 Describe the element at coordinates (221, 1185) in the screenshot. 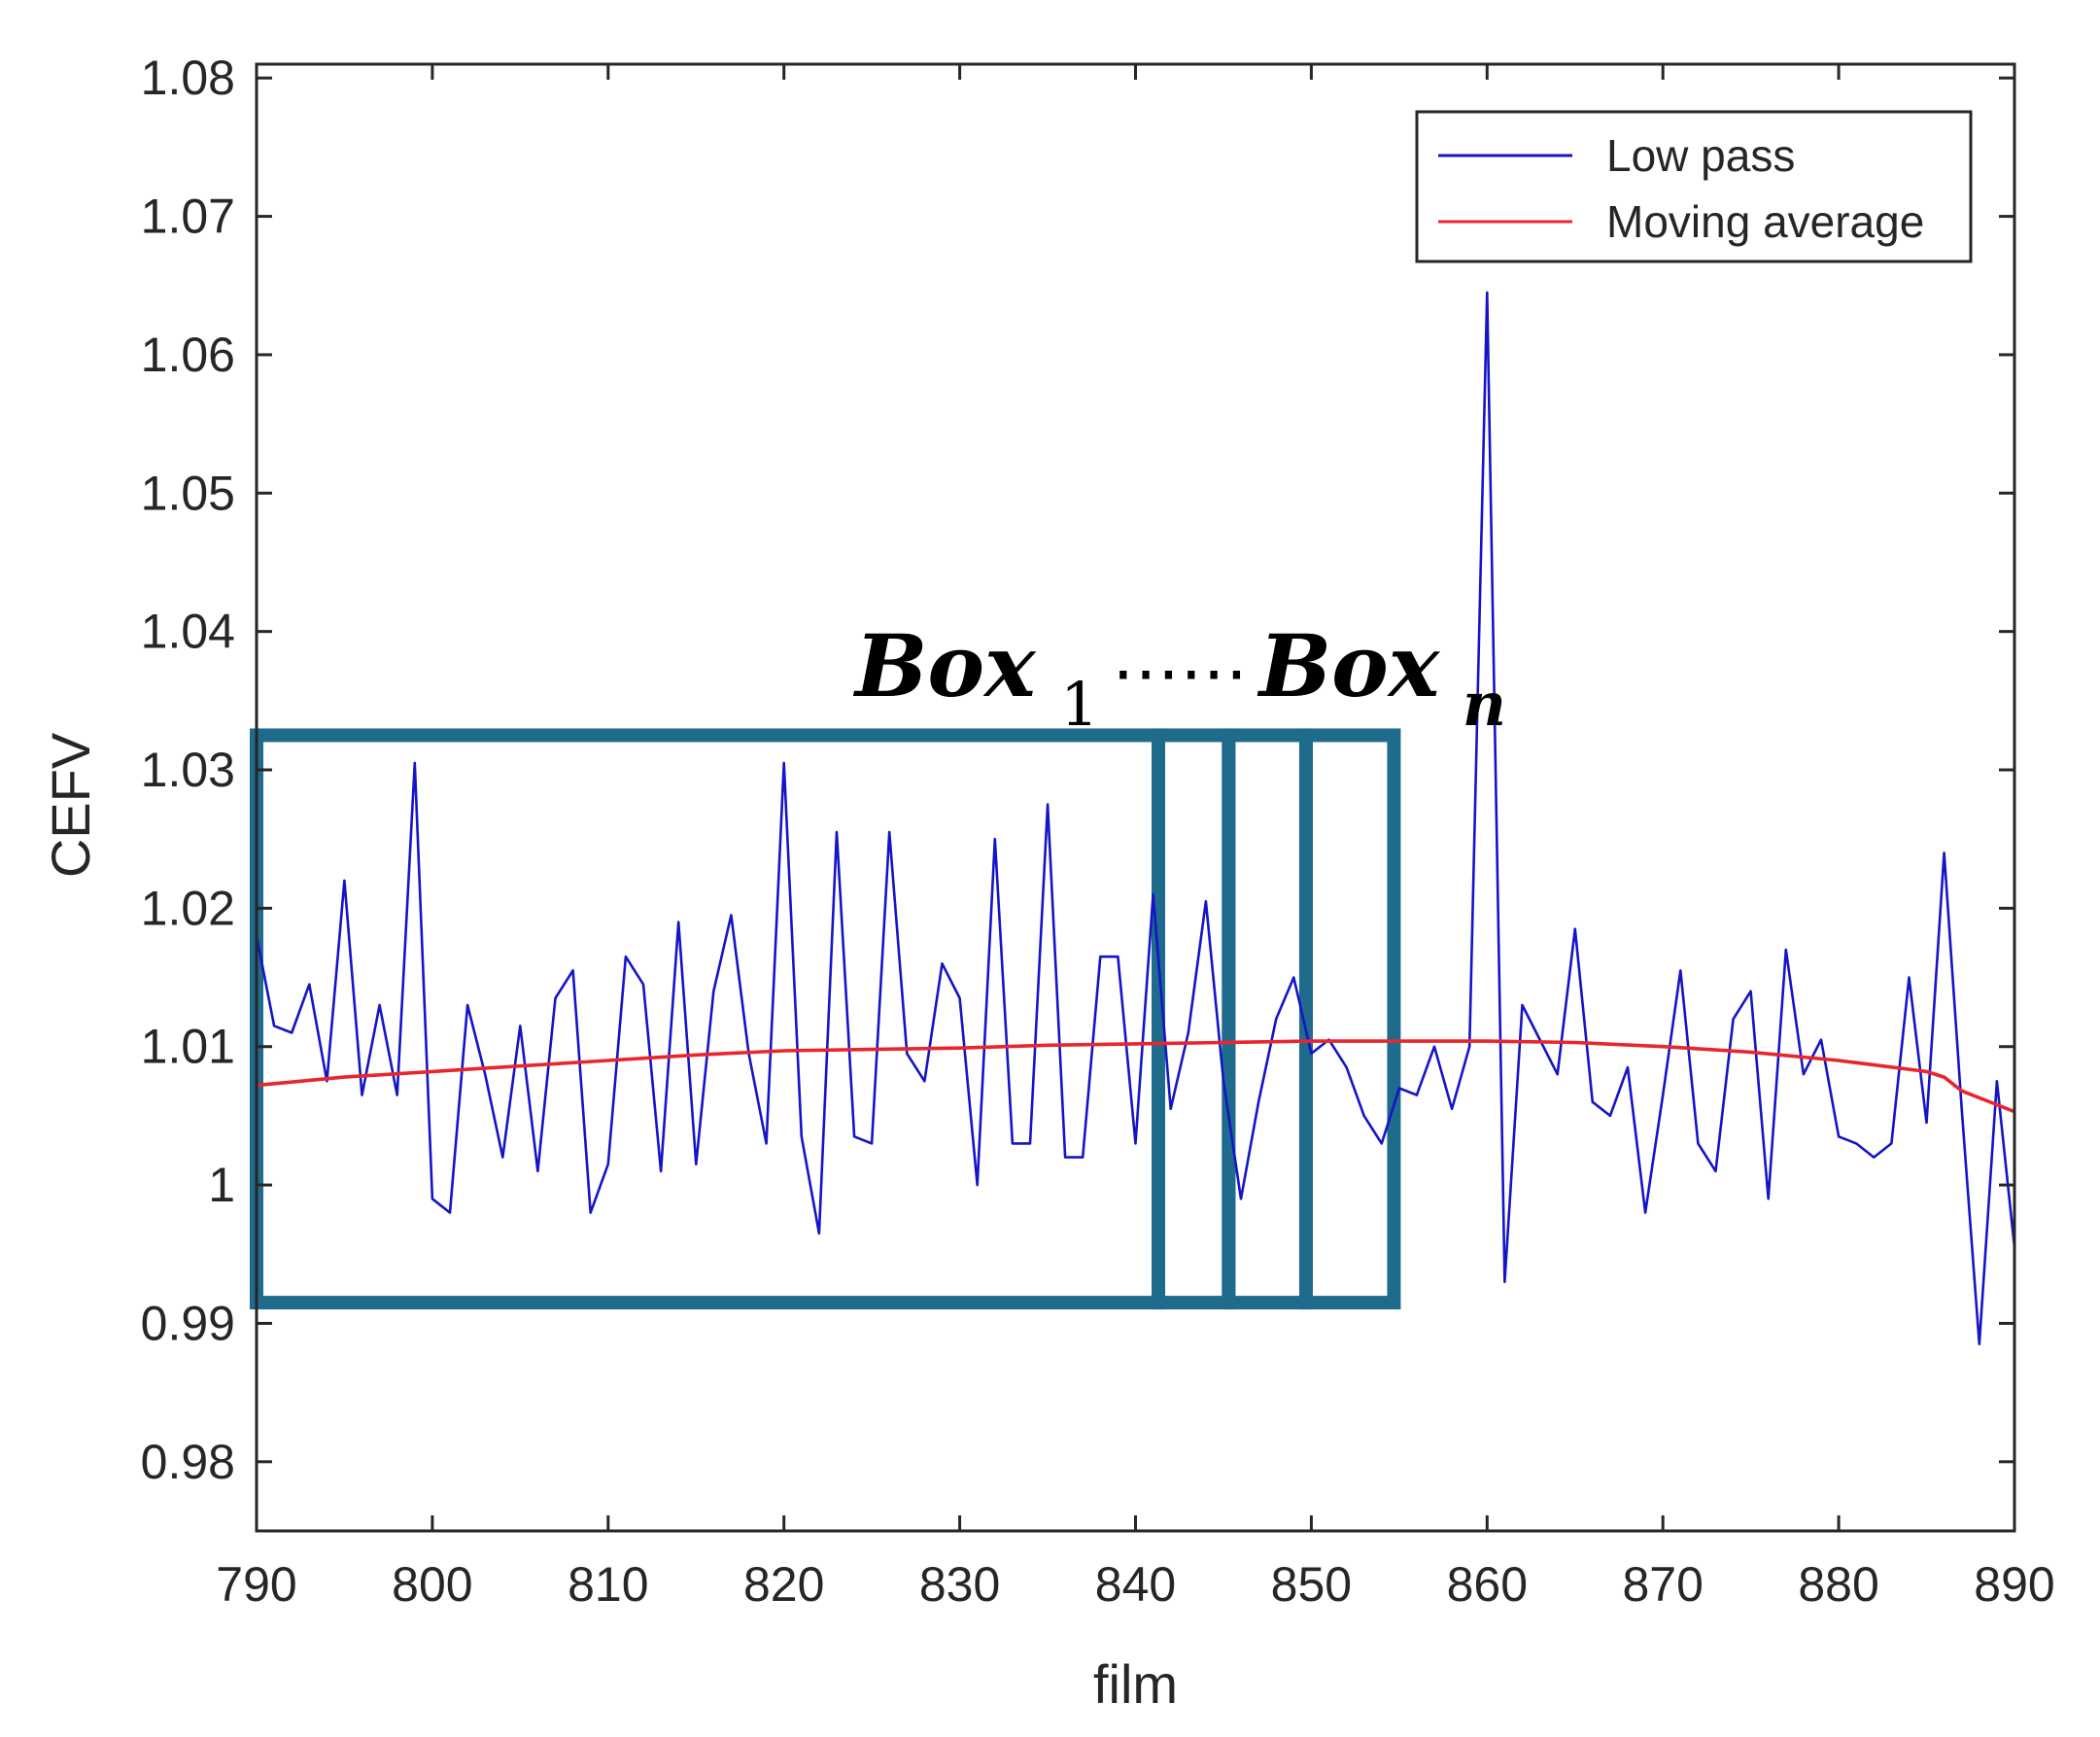

I see `y-tick-label: 1` at that location.